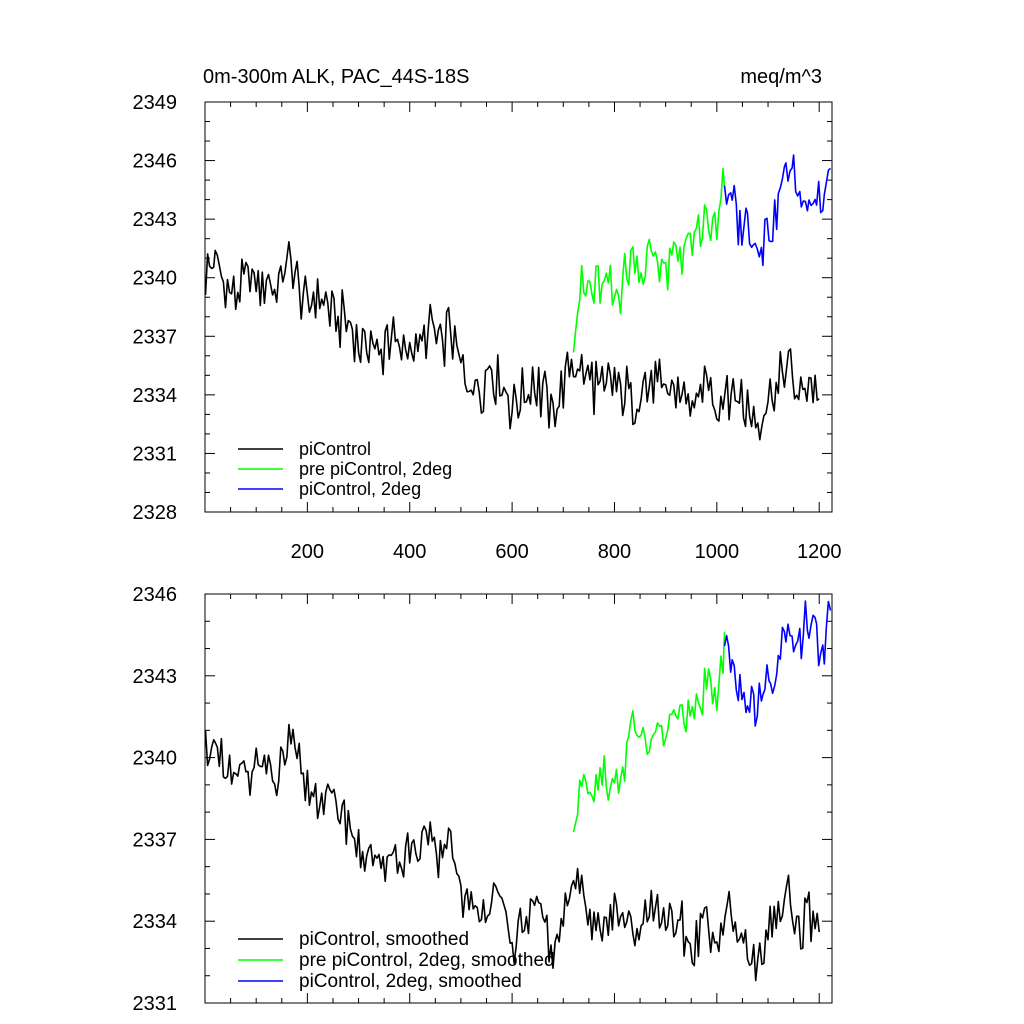 The image size is (1024, 1024). Describe the element at coordinates (717, 552) in the screenshot. I see `x-tick-label: 1000` at that location.